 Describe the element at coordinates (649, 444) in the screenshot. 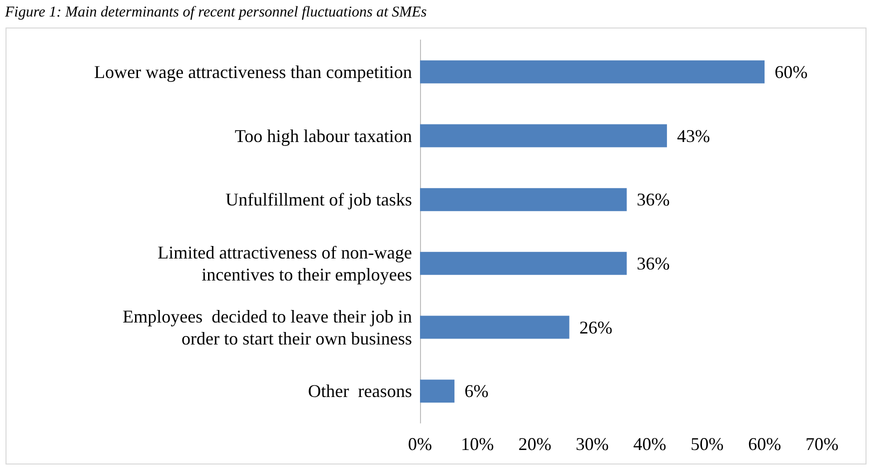

I see `x-tick-label: 40%` at that location.